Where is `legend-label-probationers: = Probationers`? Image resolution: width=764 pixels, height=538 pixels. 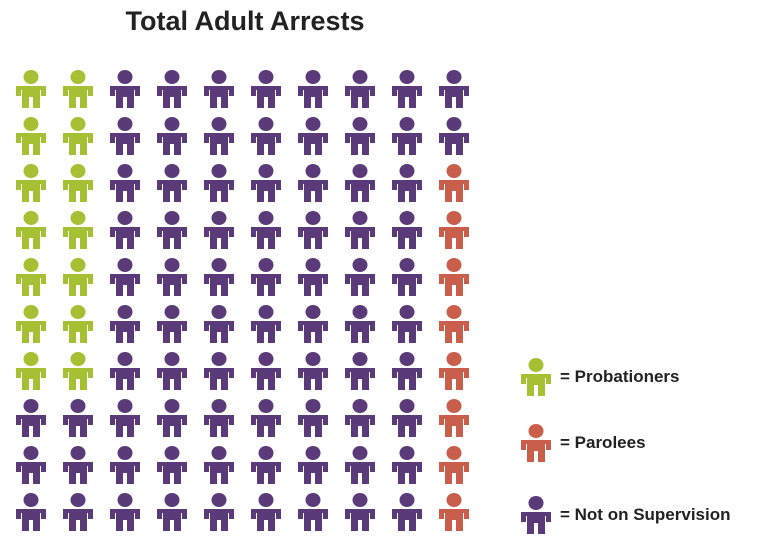
legend-label-probationers: = Probationers is located at coordinates (620, 376).